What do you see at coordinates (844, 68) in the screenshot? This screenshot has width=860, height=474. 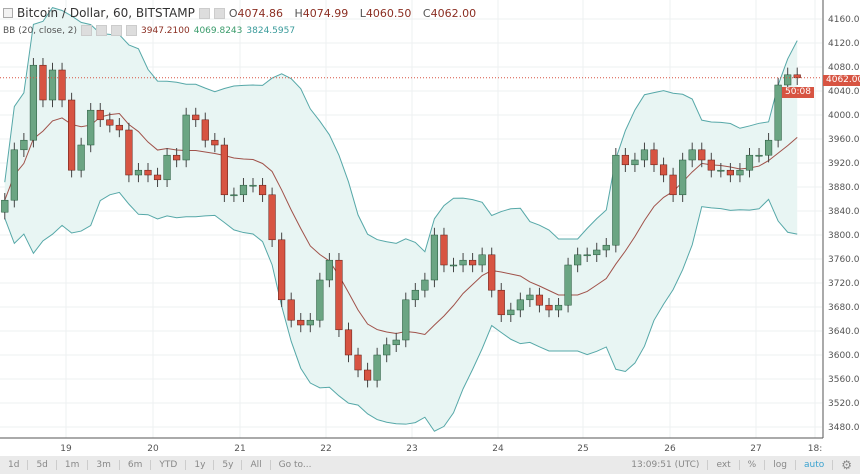 I see `y-tick-label: 4080.00` at bounding box center [844, 68].